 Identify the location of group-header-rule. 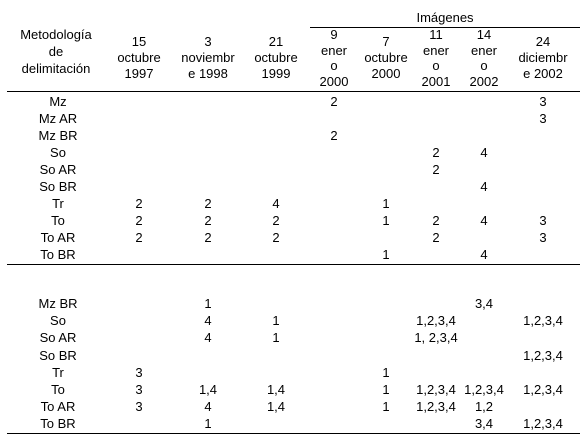
(445, 27).